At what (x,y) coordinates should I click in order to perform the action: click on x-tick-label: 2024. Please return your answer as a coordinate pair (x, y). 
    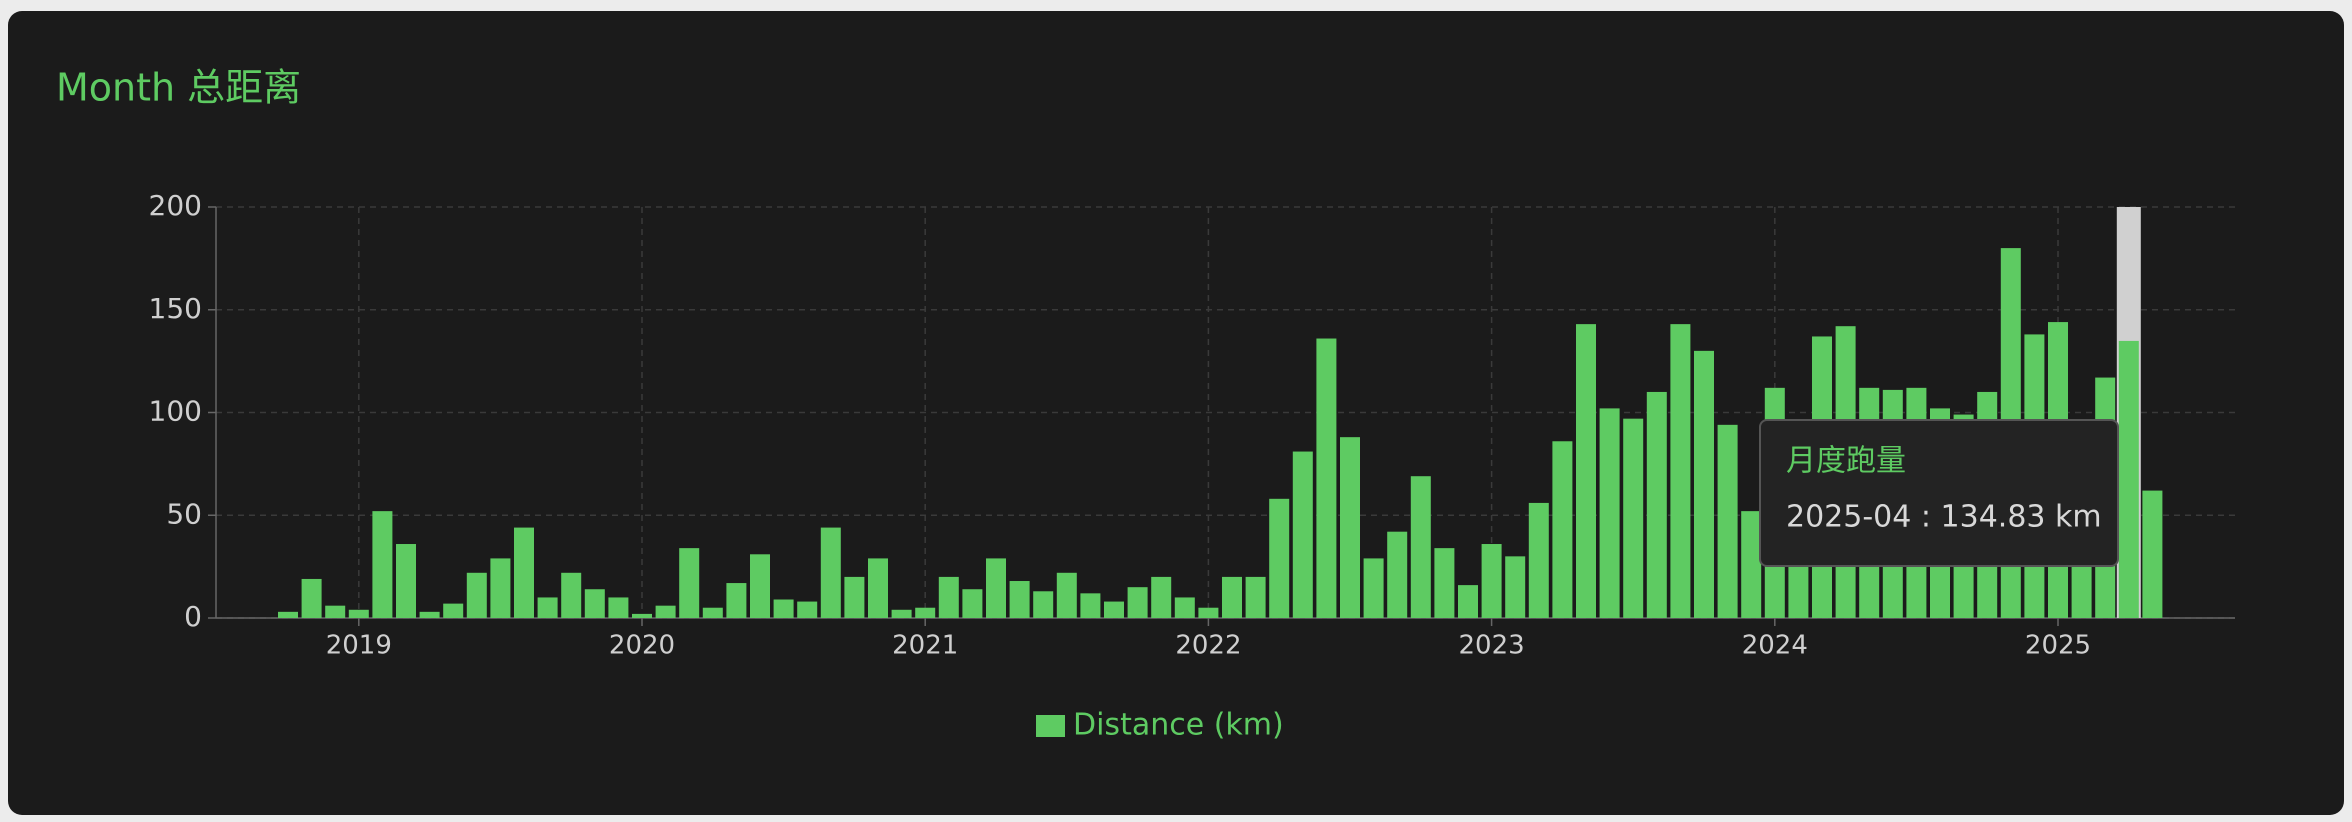
    Looking at the image, I should click on (1775, 646).